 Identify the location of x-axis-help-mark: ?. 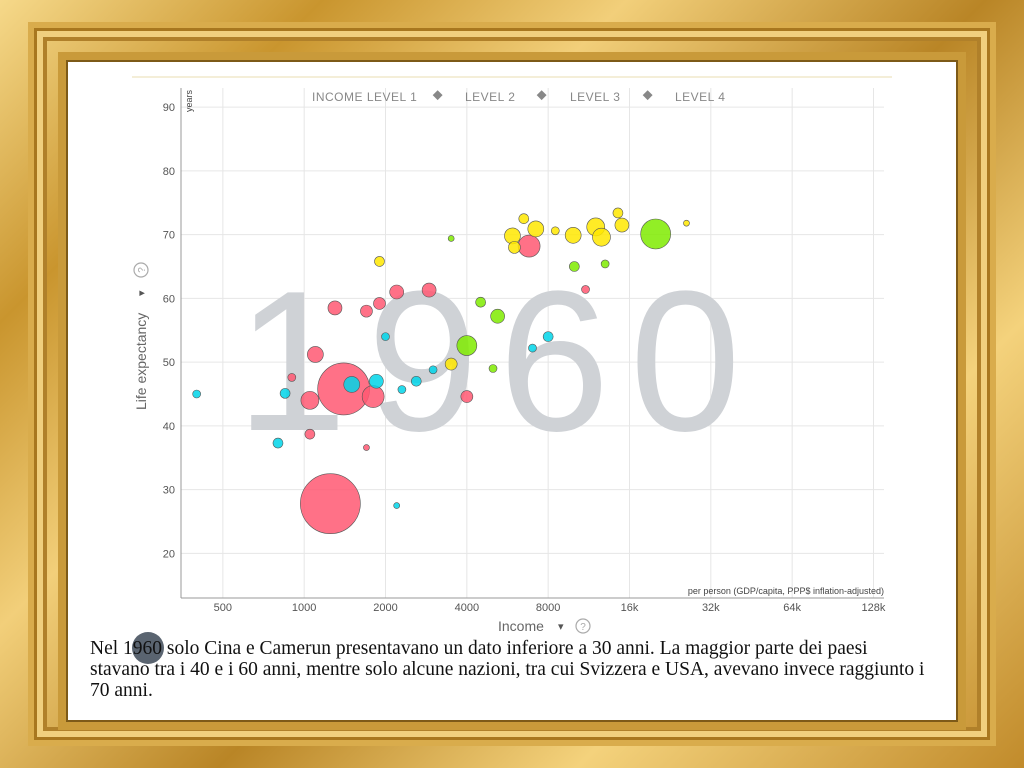
(583, 627).